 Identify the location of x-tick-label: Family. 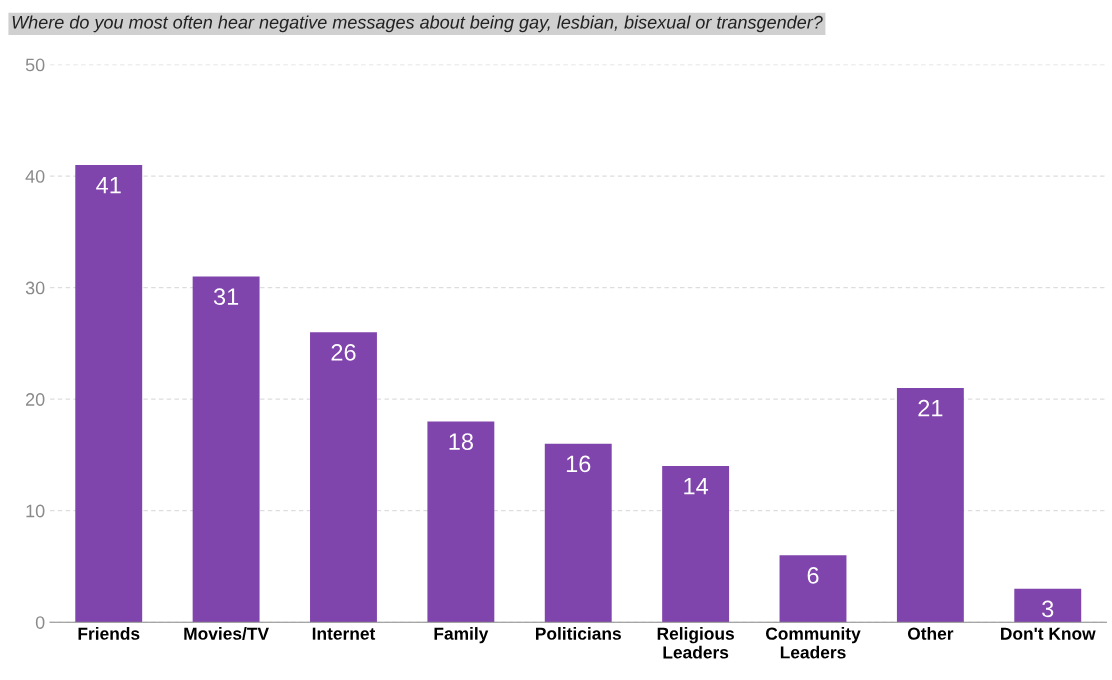
(461, 635).